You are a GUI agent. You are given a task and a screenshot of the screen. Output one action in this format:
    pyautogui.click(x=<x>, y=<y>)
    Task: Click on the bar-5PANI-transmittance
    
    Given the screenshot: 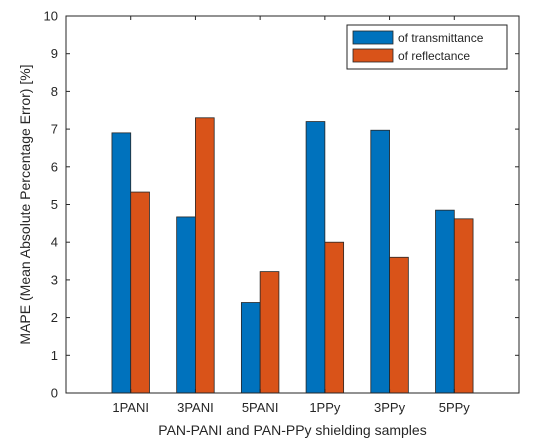 What is the action you would take?
    pyautogui.click(x=250, y=348)
    